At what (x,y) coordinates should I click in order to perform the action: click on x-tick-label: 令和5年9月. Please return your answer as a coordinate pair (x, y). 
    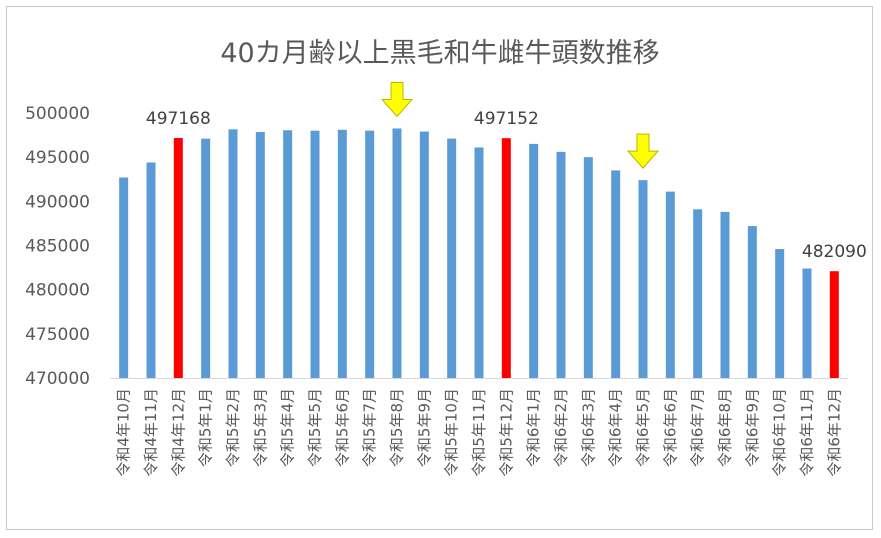
    Looking at the image, I should click on (424, 427).